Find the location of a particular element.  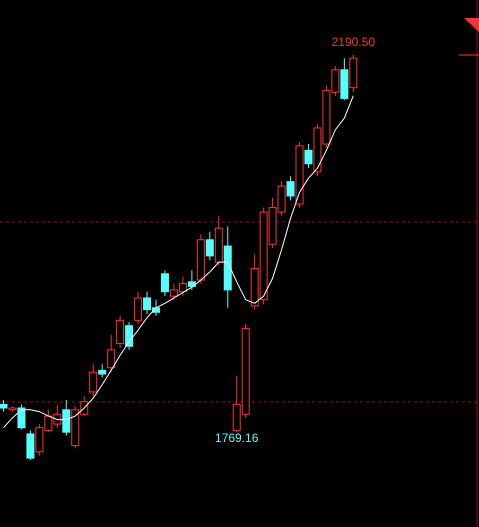

price-annotation: 2190.50 is located at coordinates (354, 42).